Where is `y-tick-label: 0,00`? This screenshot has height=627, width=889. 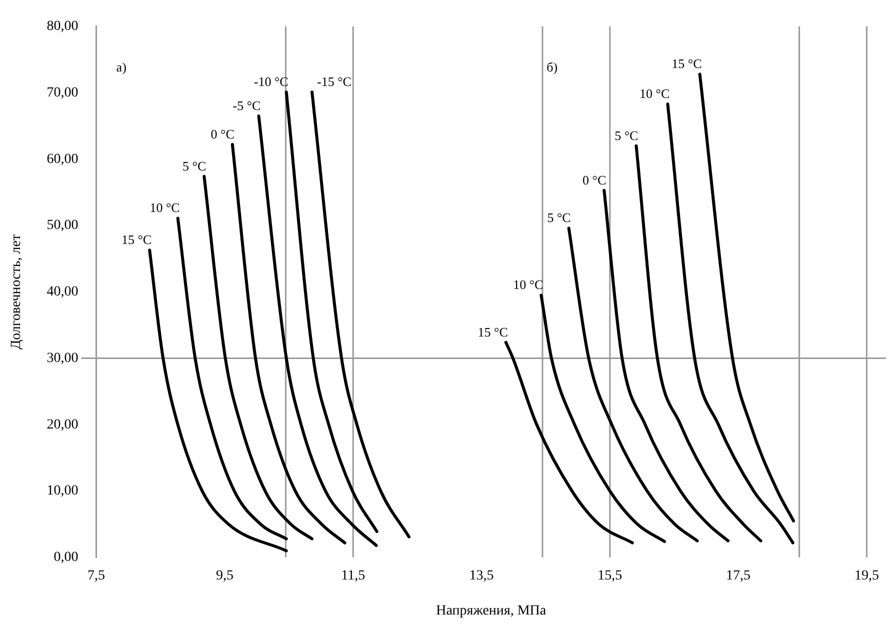 y-tick-label: 0,00 is located at coordinates (66, 558).